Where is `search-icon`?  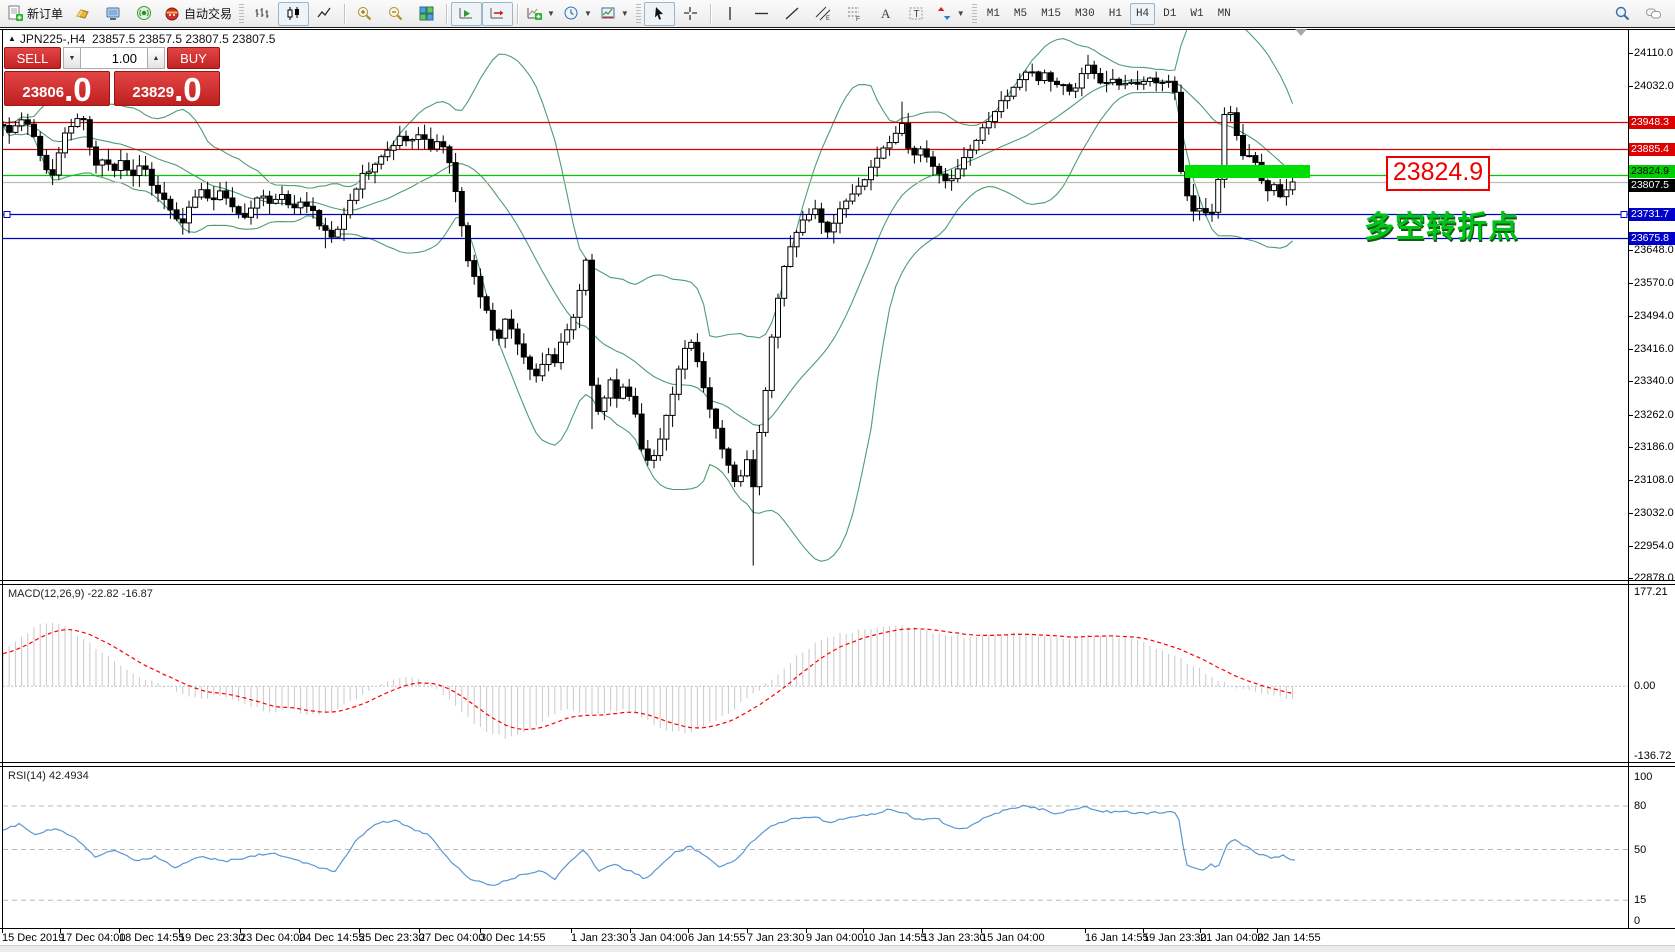
search-icon is located at coordinates (1622, 13).